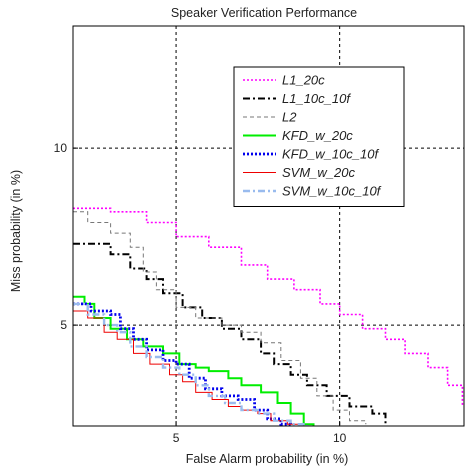 The width and height of the screenshot is (474, 470). I want to click on x-tick-label: 10, so click(340, 438).